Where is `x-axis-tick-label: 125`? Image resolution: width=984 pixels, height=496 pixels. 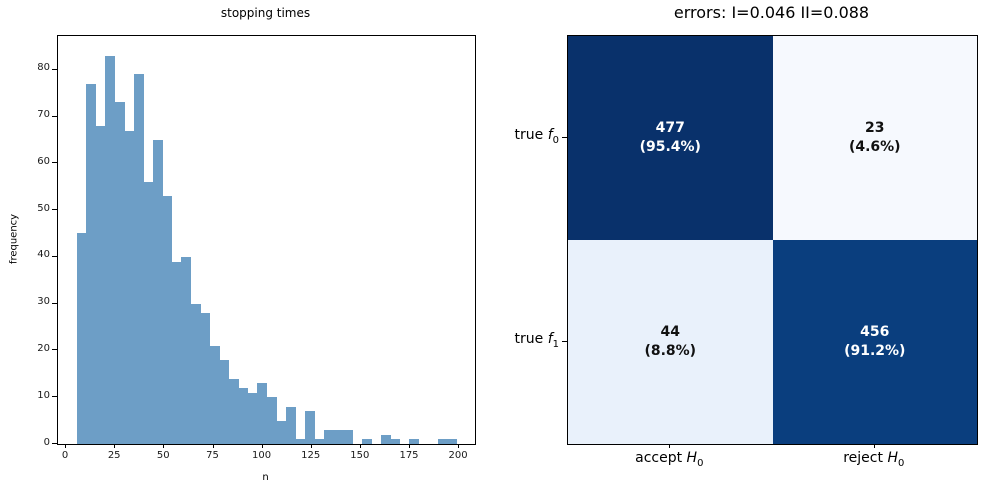 x-axis-tick-label: 125 is located at coordinates (311, 455).